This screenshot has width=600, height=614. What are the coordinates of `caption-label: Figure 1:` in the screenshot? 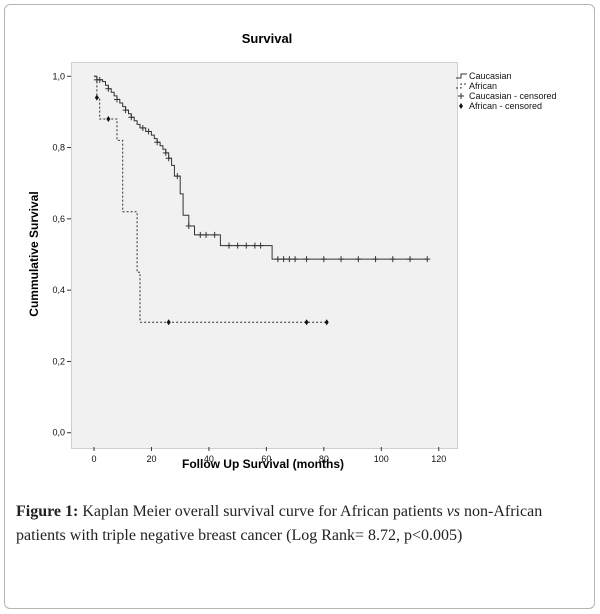 It's located at (47, 511).